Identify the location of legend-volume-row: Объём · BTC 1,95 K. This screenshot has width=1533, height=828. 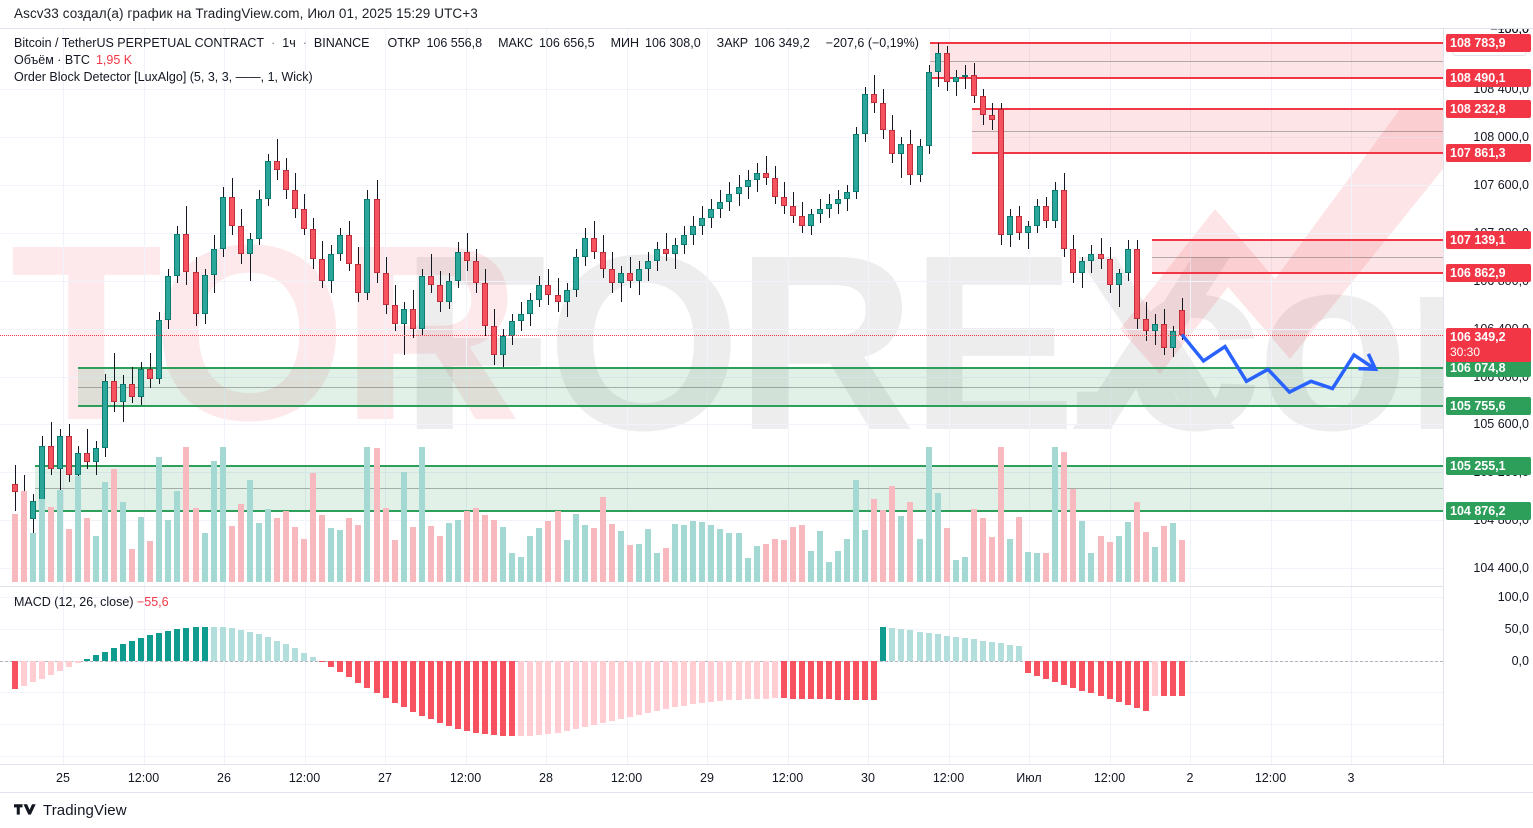
(466, 60).